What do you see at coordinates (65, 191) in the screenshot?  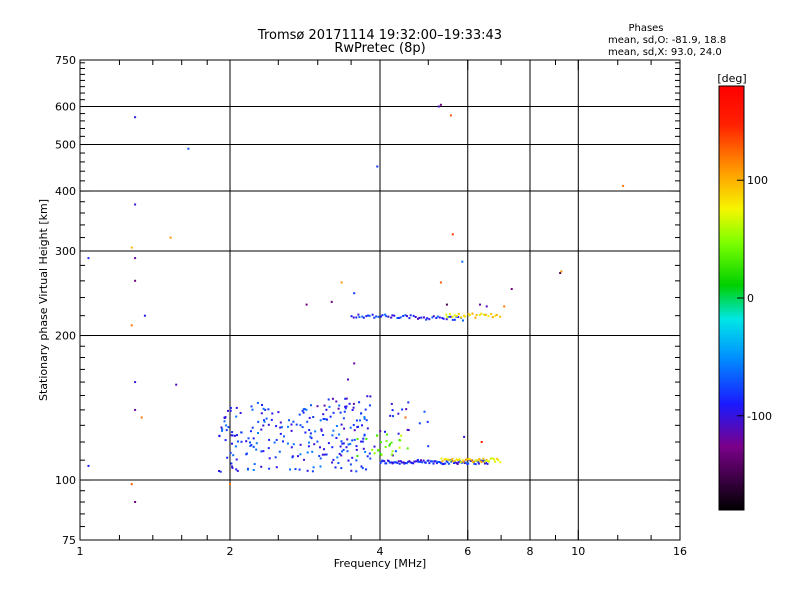 I see `y-tick-label: 400` at bounding box center [65, 191].